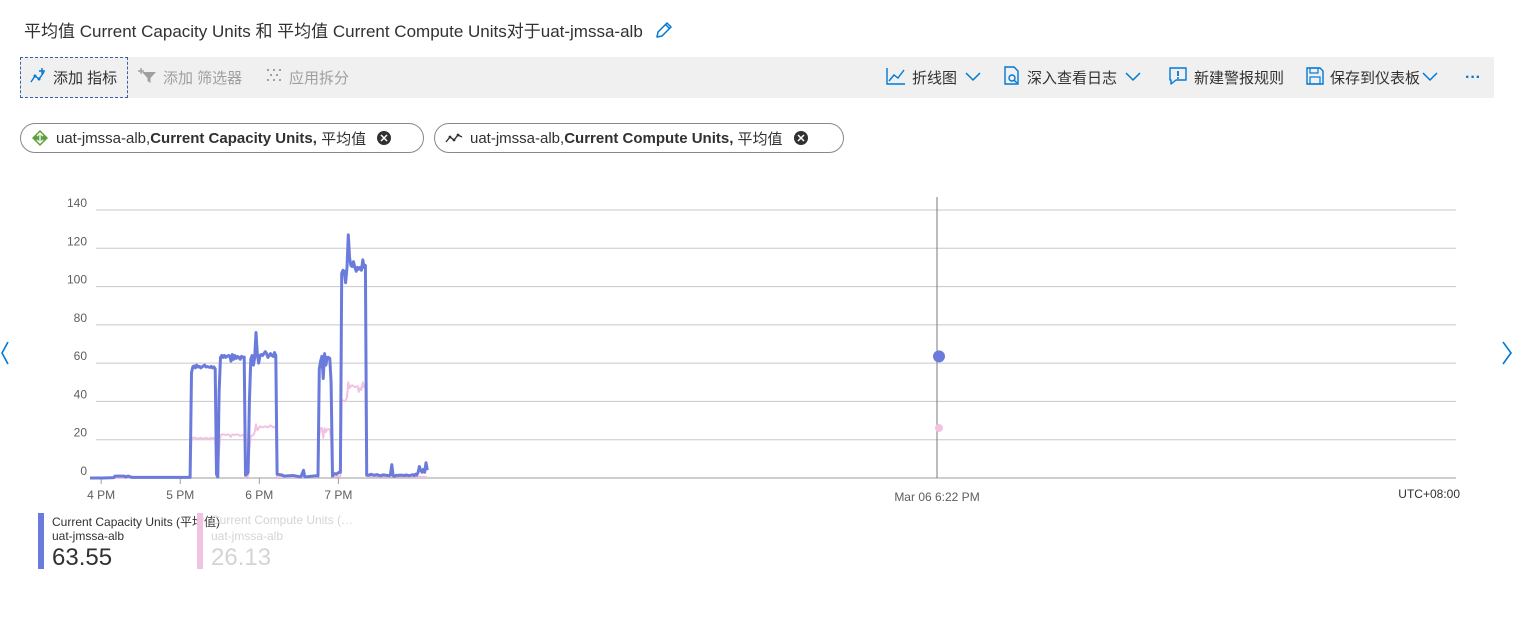  I want to click on apply-split-button: 应用拆分, so click(307, 77).